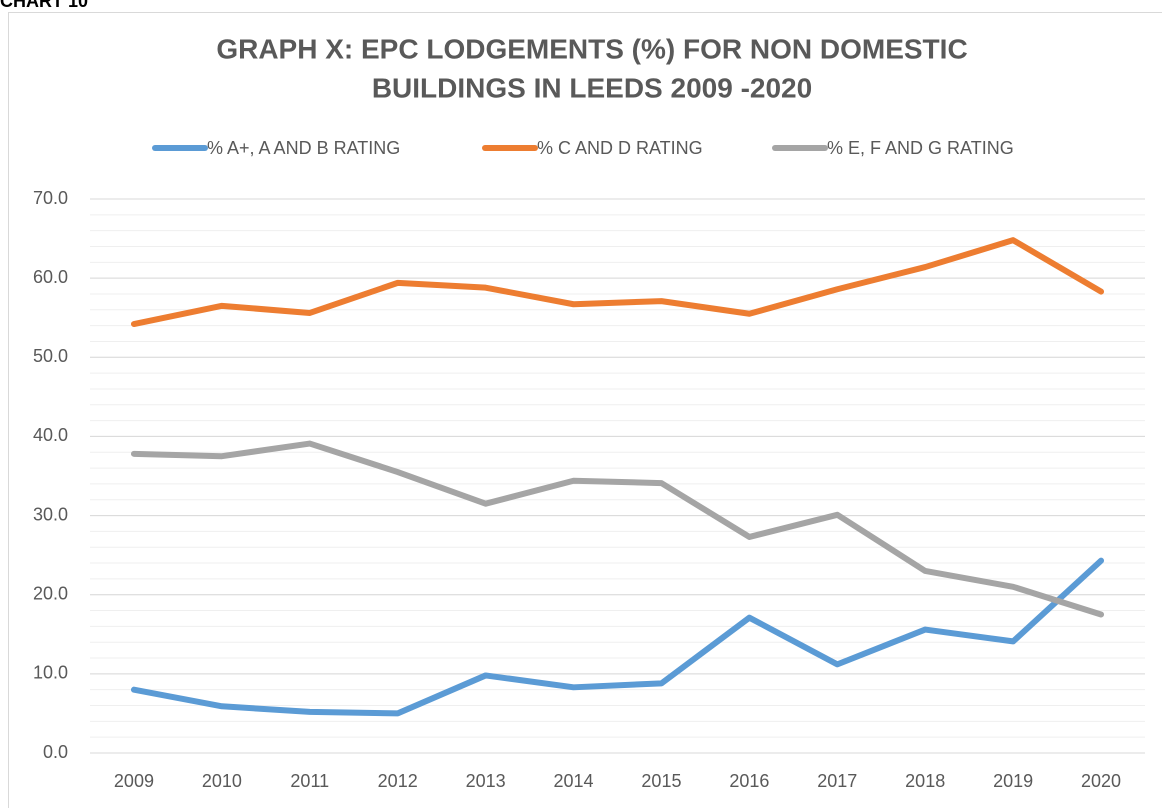 Image resolution: width=1162 pixels, height=808 pixels. I want to click on x-tick-label: 2014, so click(574, 781).